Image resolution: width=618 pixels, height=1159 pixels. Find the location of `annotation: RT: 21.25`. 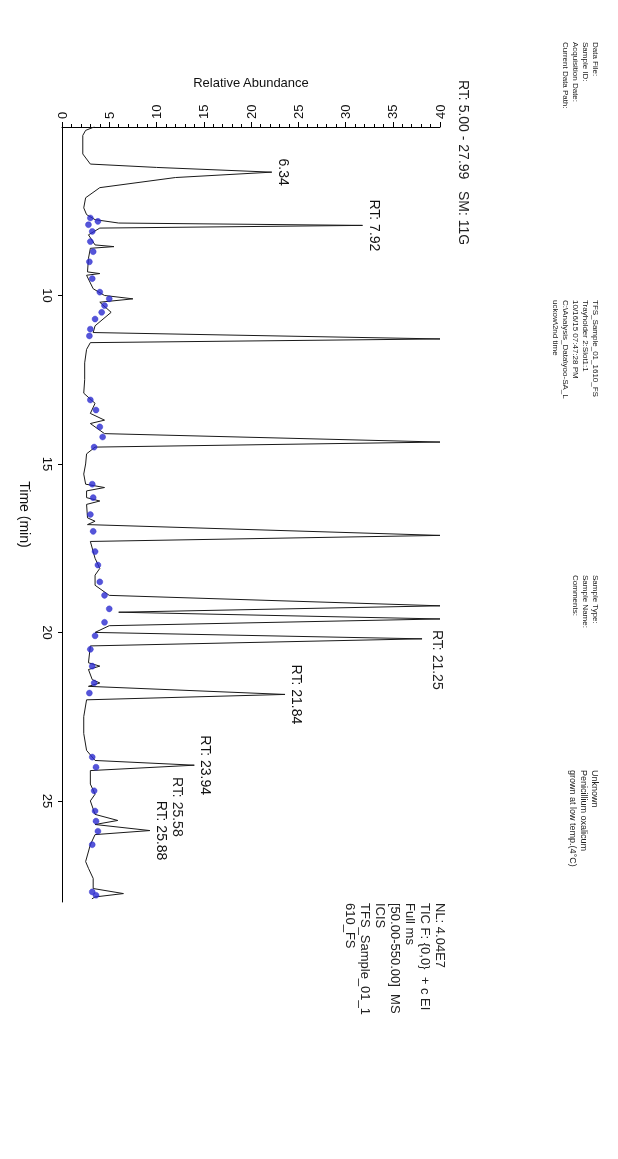

annotation: RT: 21.25 is located at coordinates (438, 660).